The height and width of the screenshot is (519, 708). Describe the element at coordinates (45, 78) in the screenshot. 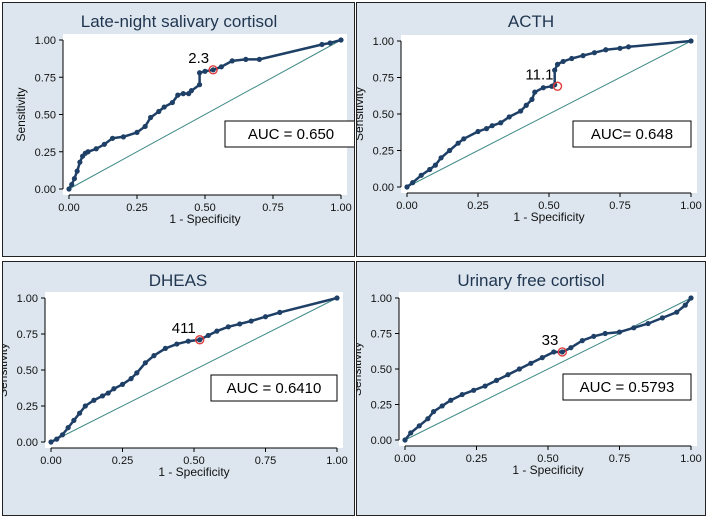

I see `y-tick-label: 0.75` at that location.